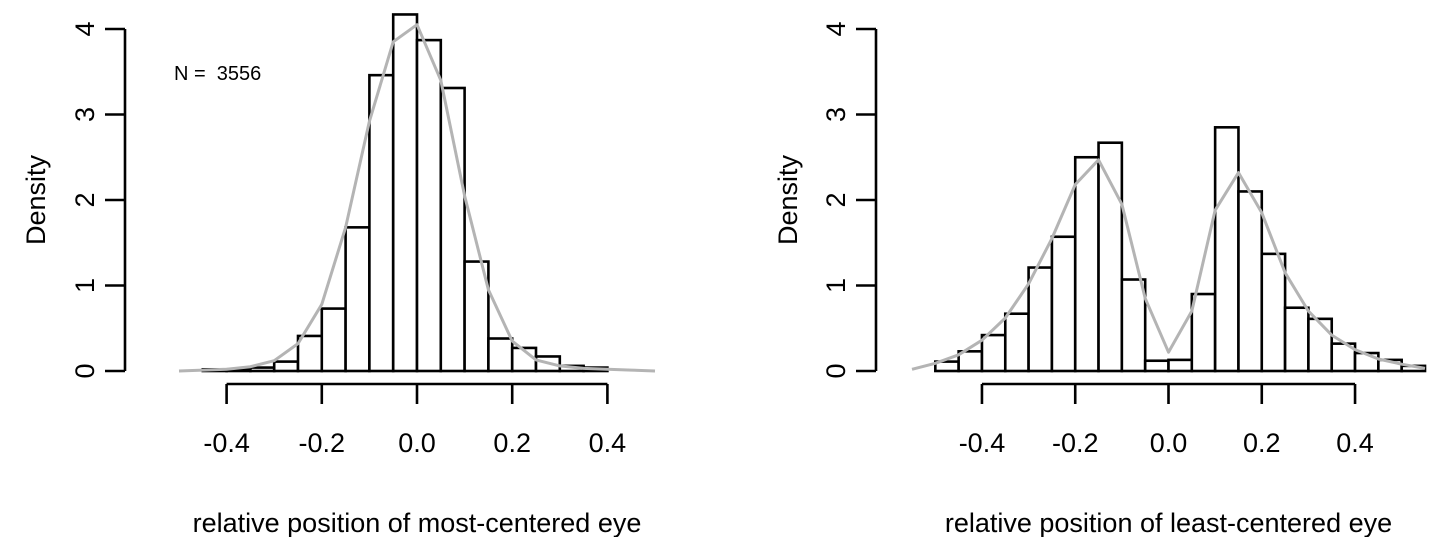 This screenshot has width=1450, height=537. I want to click on x-axis-title: relative position of most-centered eye, so click(417, 522).